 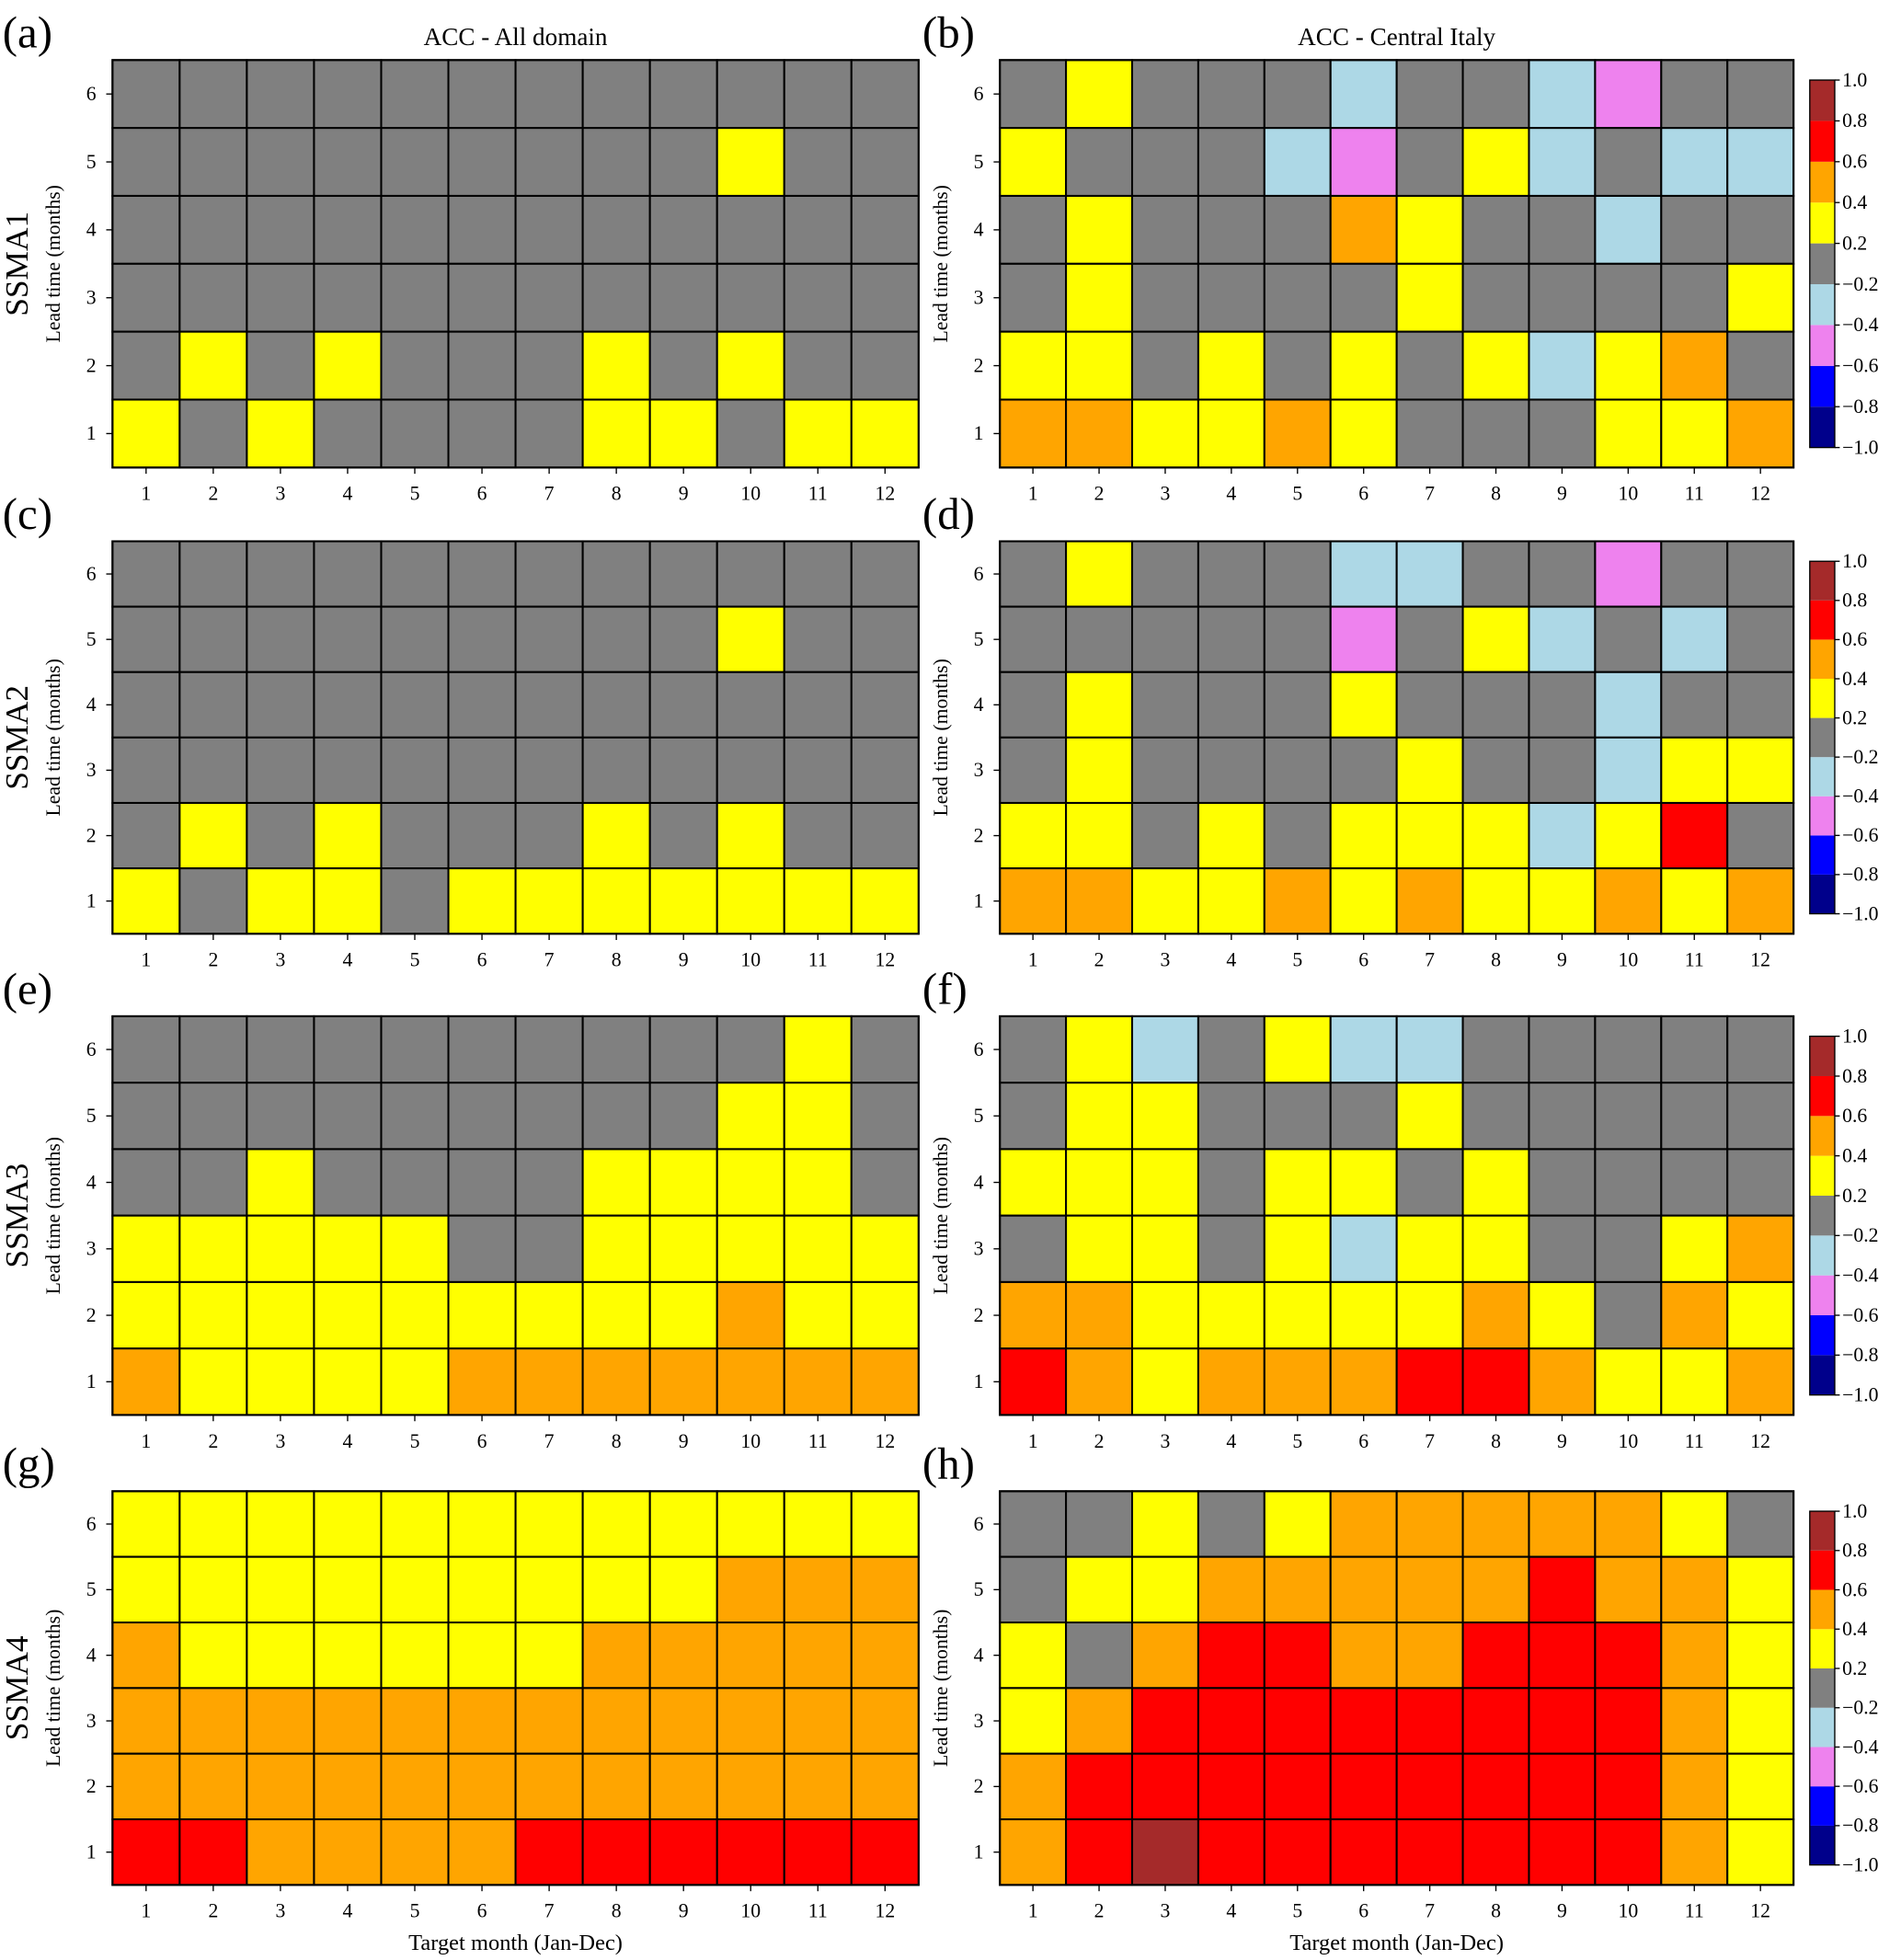 I want to click on colorbar-tick-label: −0.6, so click(x=1860, y=1786).